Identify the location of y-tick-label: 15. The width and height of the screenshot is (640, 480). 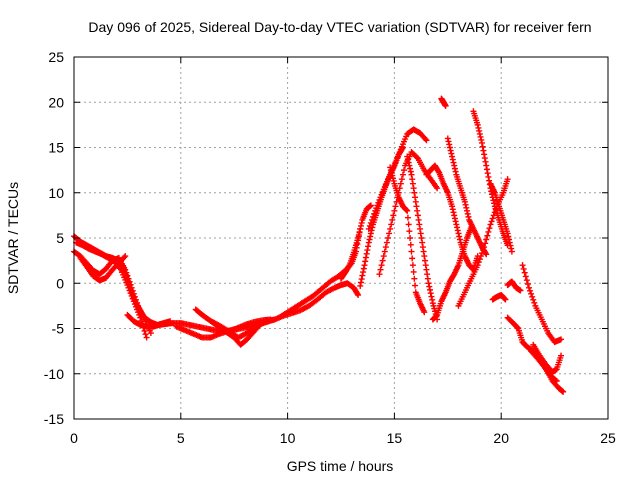
(56, 148).